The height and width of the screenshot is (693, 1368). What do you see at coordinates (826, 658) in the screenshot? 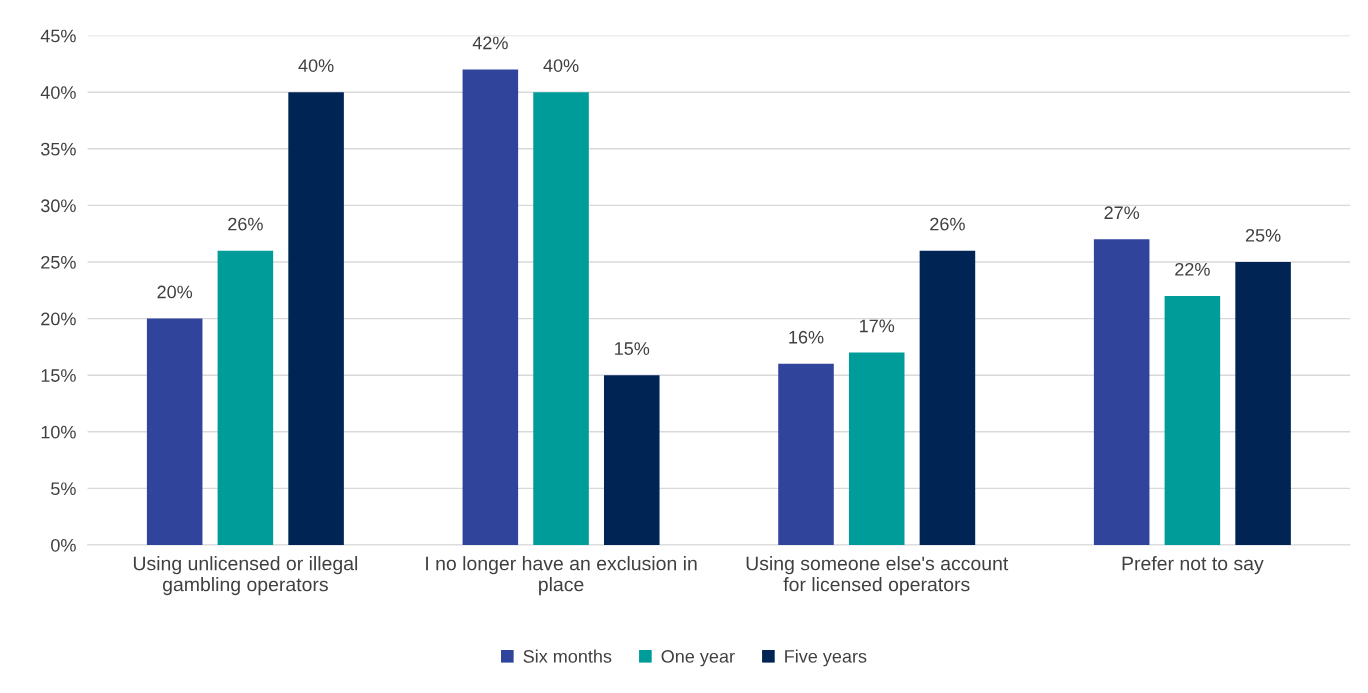
I see `legend-label: Five years` at bounding box center [826, 658].